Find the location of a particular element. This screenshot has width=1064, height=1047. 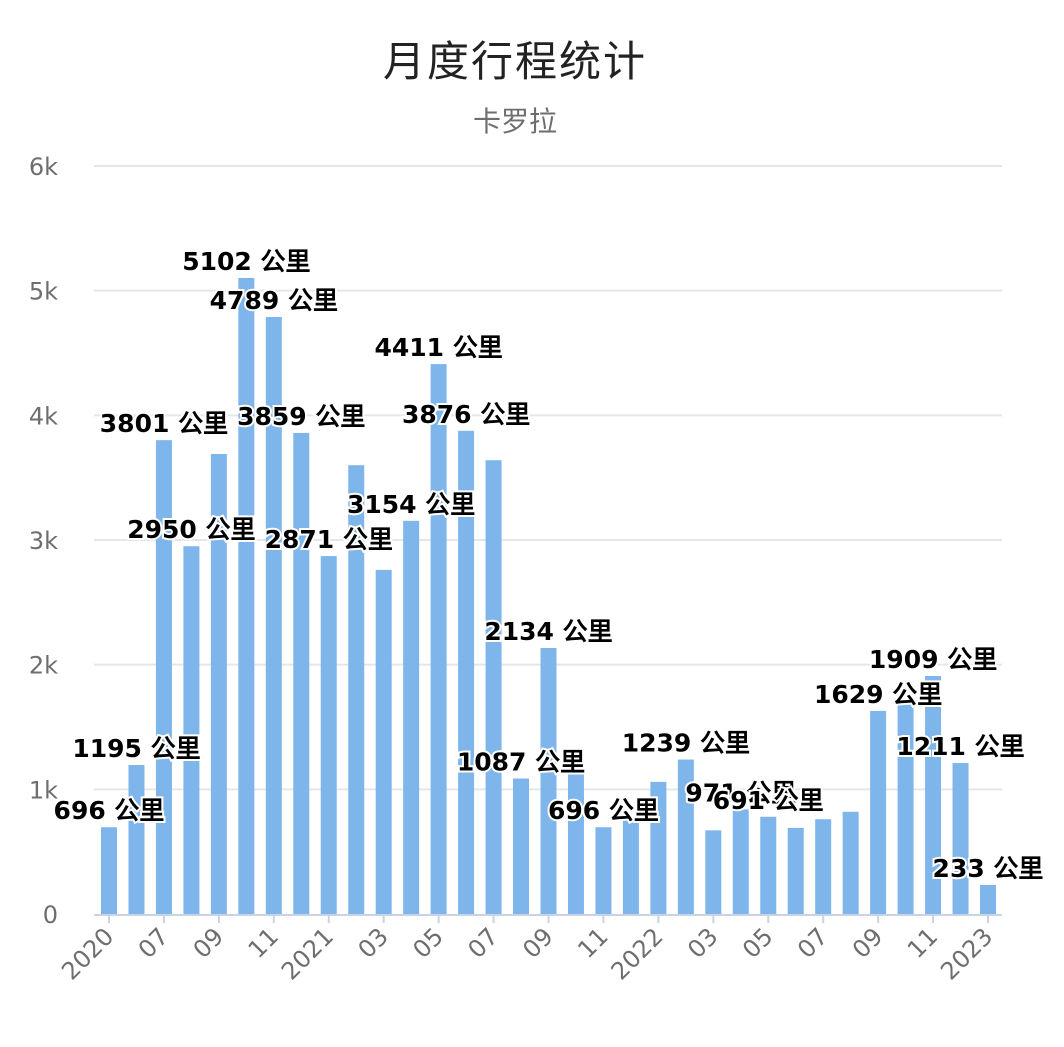

data-label: 4789 公里 is located at coordinates (274, 300).